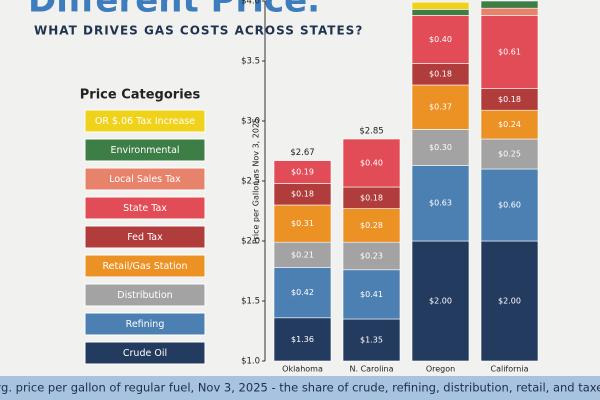 This screenshot has width=600, height=400. I want to click on x-tick-label: N. Carolina, so click(372, 369).